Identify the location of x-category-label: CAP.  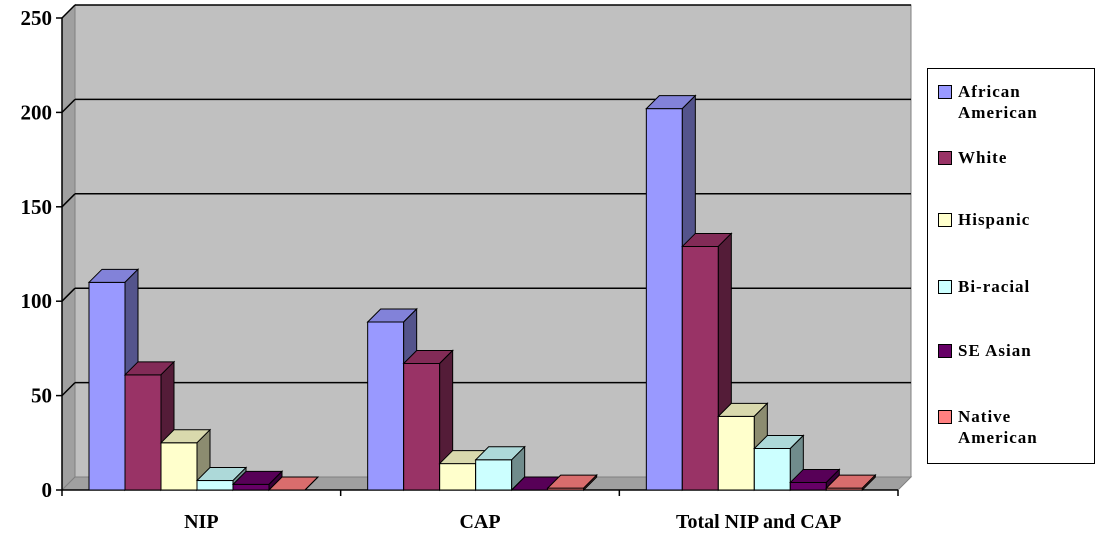
(479, 522).